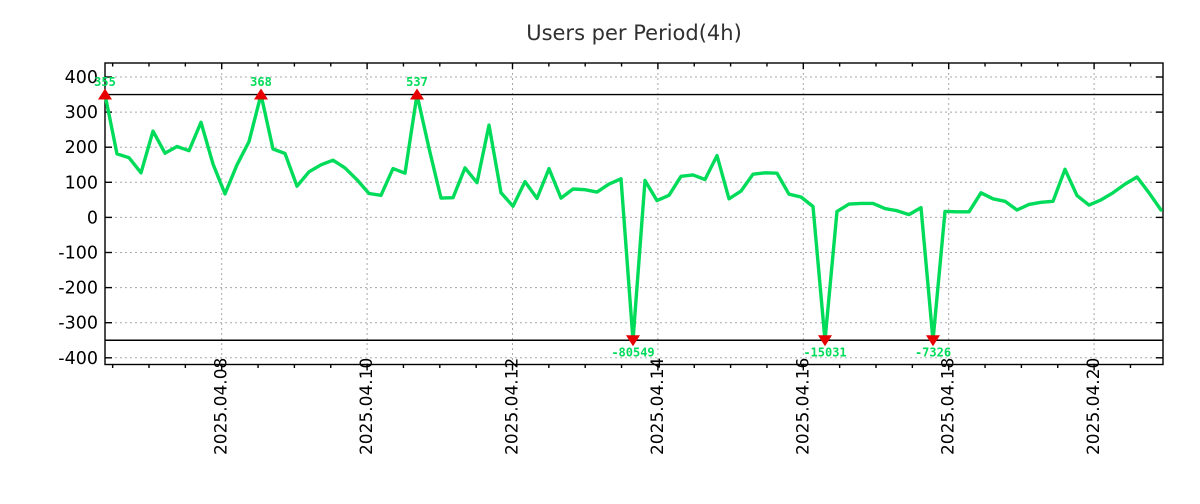 The width and height of the screenshot is (1200, 504). Describe the element at coordinates (81, 78) in the screenshot. I see `y-axis-tick-label: 400` at that location.